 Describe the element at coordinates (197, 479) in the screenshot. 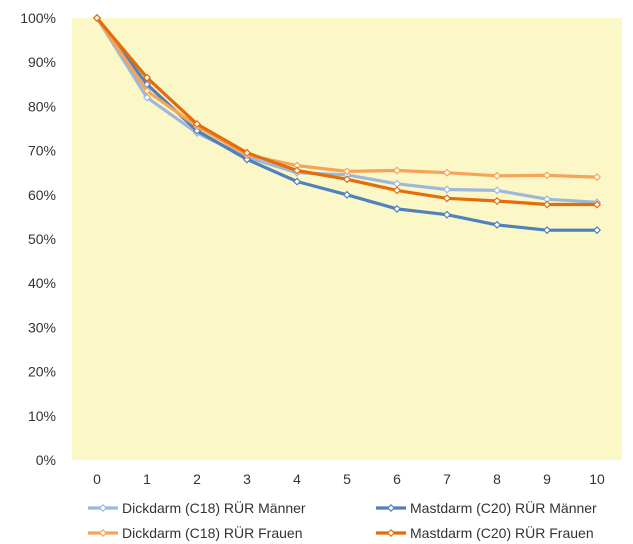

I see `x-tick-label: 2` at that location.